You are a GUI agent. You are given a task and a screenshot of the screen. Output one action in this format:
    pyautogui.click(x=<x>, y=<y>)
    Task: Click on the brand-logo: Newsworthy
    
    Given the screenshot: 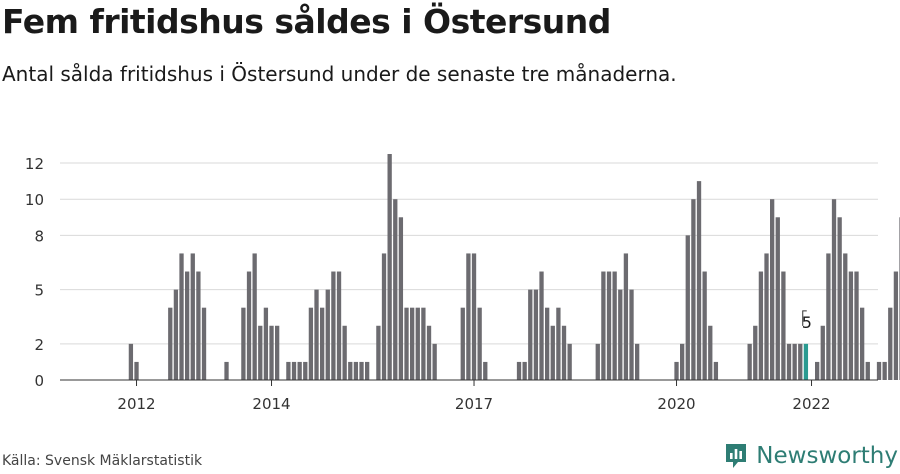 What is the action you would take?
    pyautogui.click(x=811, y=456)
    